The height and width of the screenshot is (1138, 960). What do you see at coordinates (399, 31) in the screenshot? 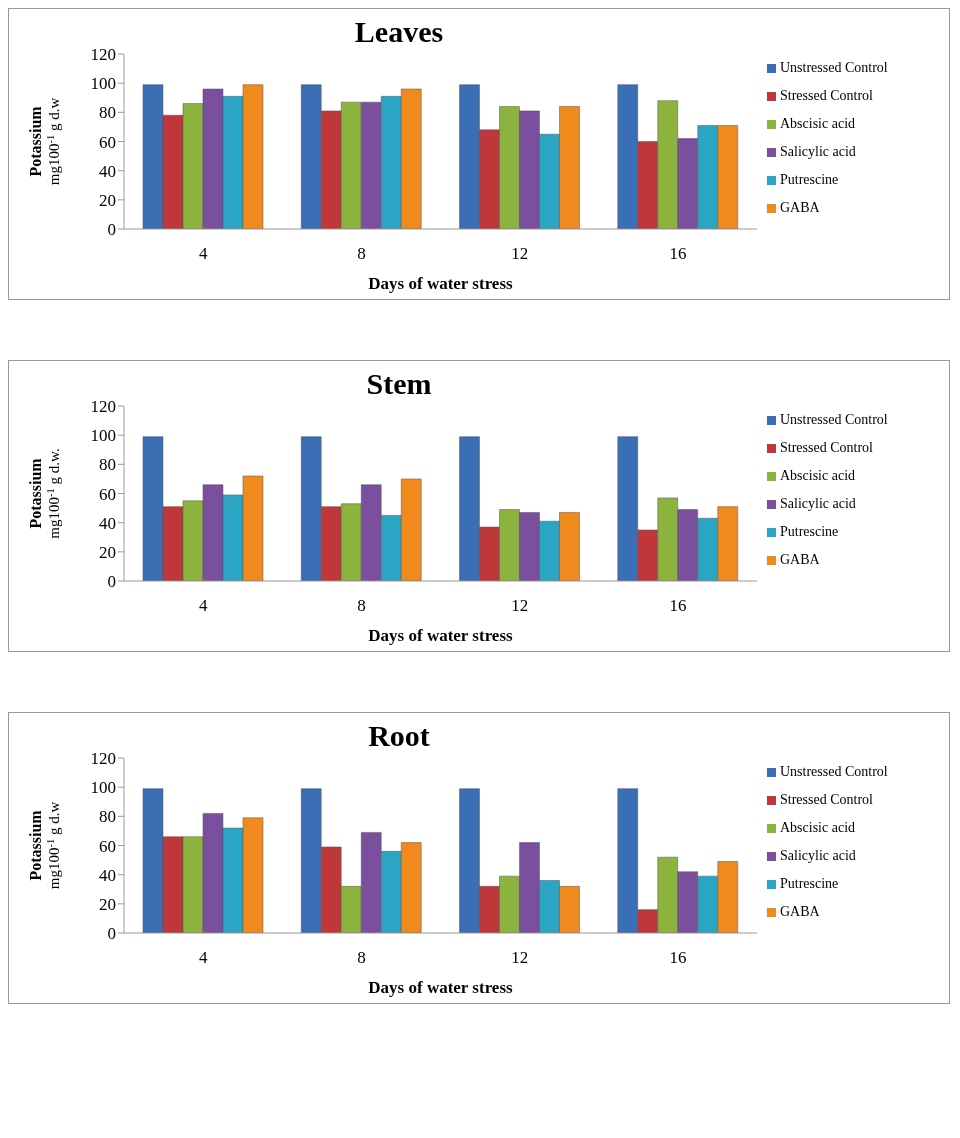
I see `chart-title: Leaves` at bounding box center [399, 31].